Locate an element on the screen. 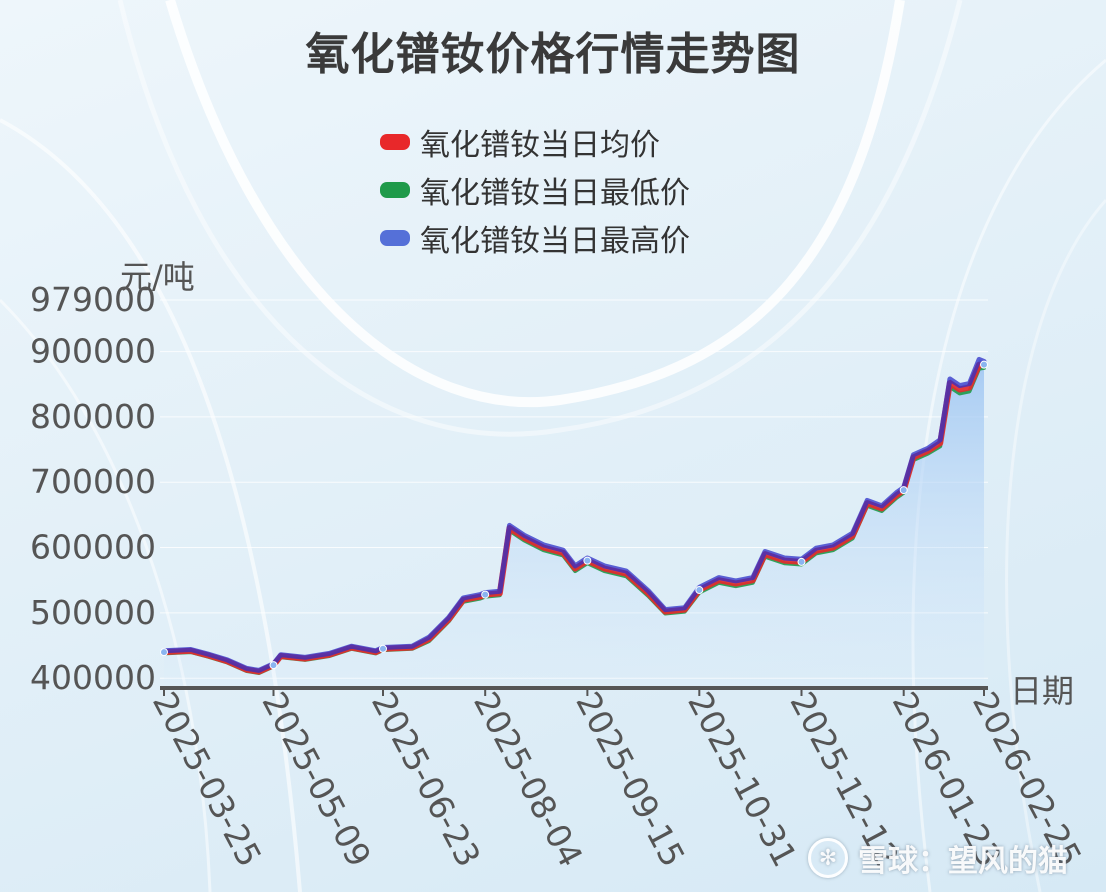 The image size is (1106, 892). x-tick-label: 2025-05-09 is located at coordinates (316, 779).